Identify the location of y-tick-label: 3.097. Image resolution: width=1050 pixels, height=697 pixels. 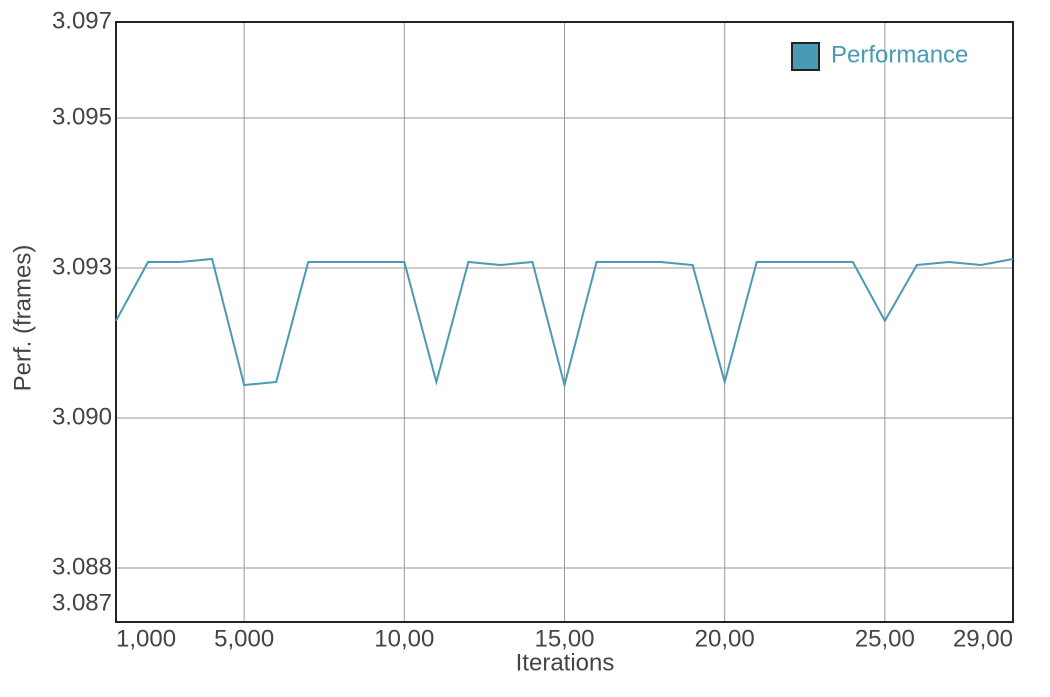
(82, 20).